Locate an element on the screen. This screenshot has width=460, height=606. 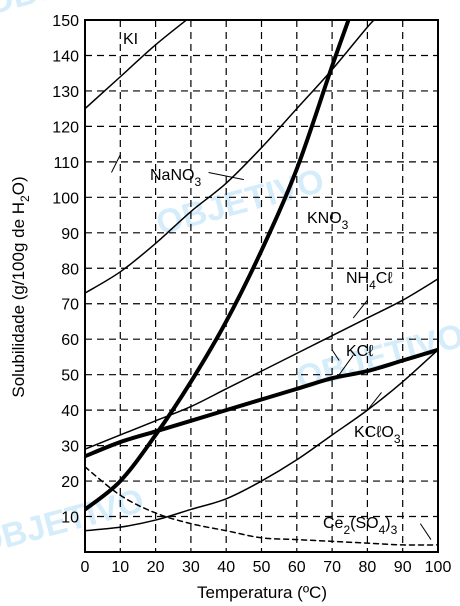
series-label-kcl: KCℓ is located at coordinates (359, 351).